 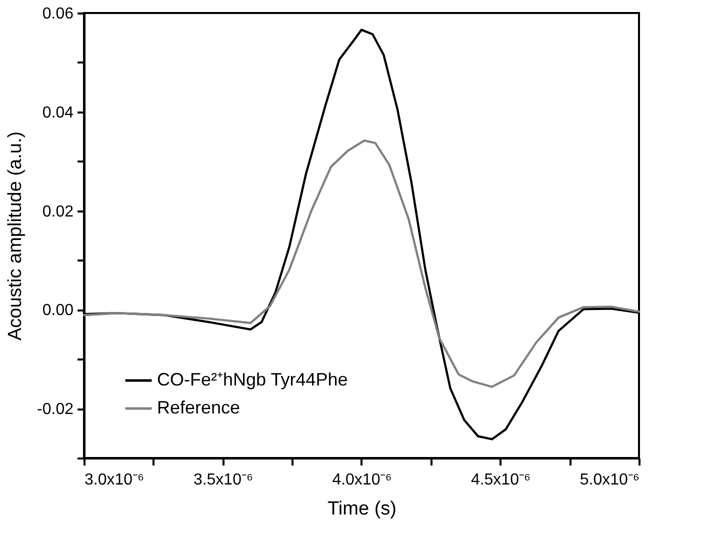 What do you see at coordinates (58, 311) in the screenshot?
I see `y-tick-label: 0.00` at bounding box center [58, 311].